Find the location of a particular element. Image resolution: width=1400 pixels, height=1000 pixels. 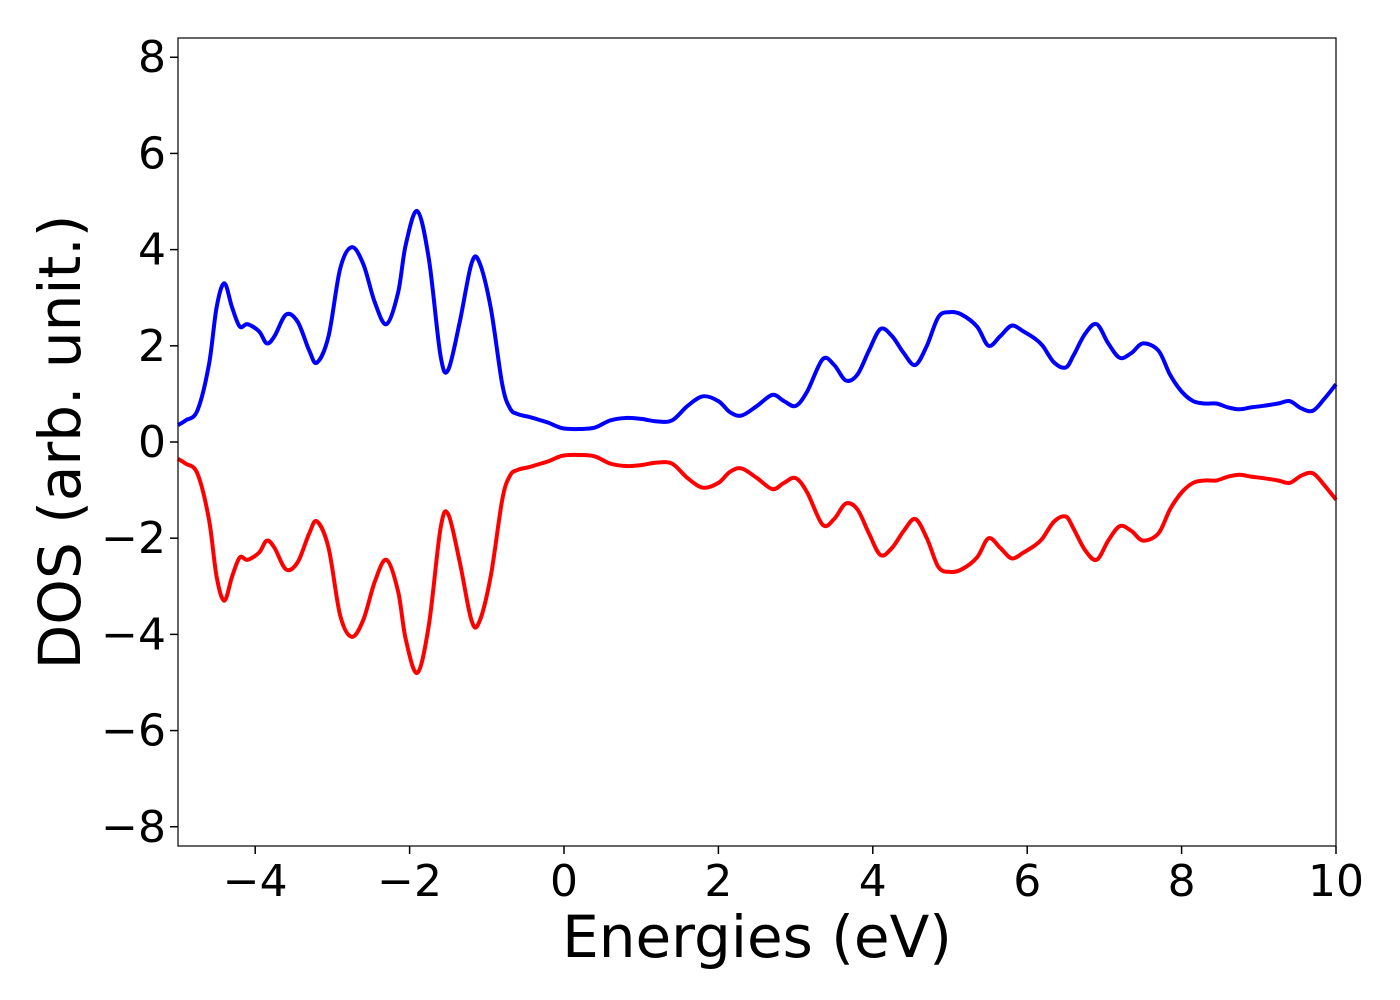

y-tick-label: −8 is located at coordinates (133, 827).